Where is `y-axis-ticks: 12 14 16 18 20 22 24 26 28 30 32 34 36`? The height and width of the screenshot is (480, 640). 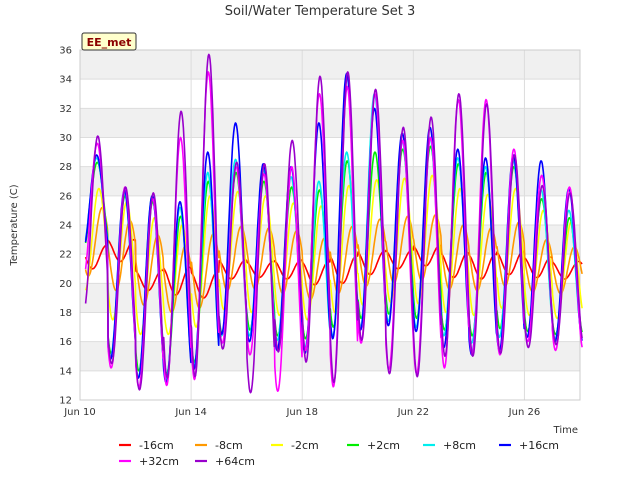
y-axis-ticks: 12 14 16 18 20 22 24 26 28 30 32 34 36 is located at coordinates (65, 226).